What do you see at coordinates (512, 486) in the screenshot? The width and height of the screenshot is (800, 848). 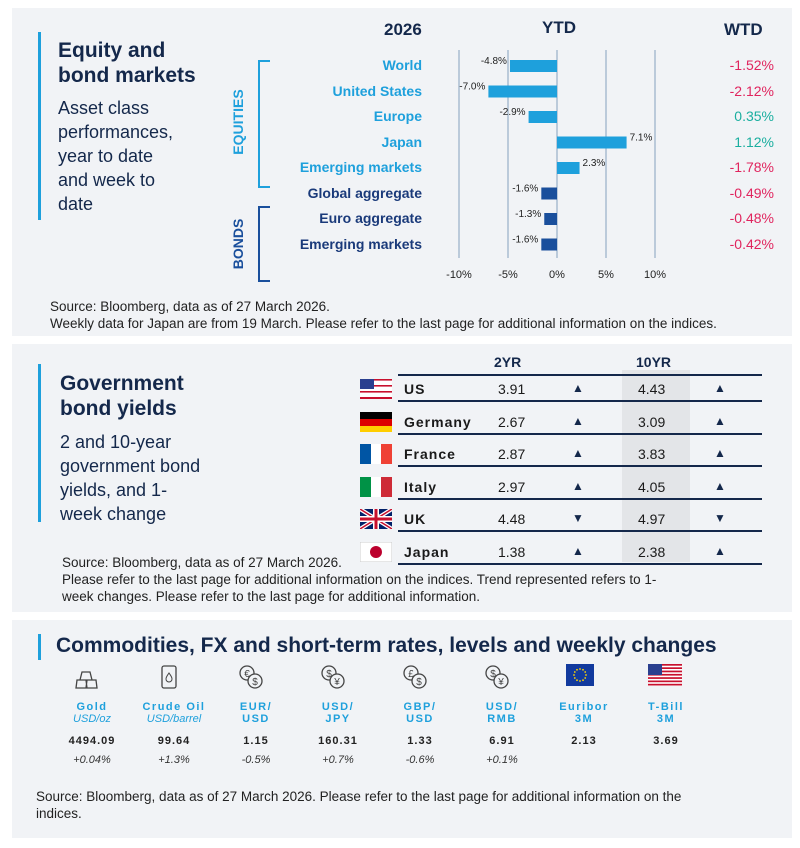 I see `yield-2yr: 2.97` at bounding box center [512, 486].